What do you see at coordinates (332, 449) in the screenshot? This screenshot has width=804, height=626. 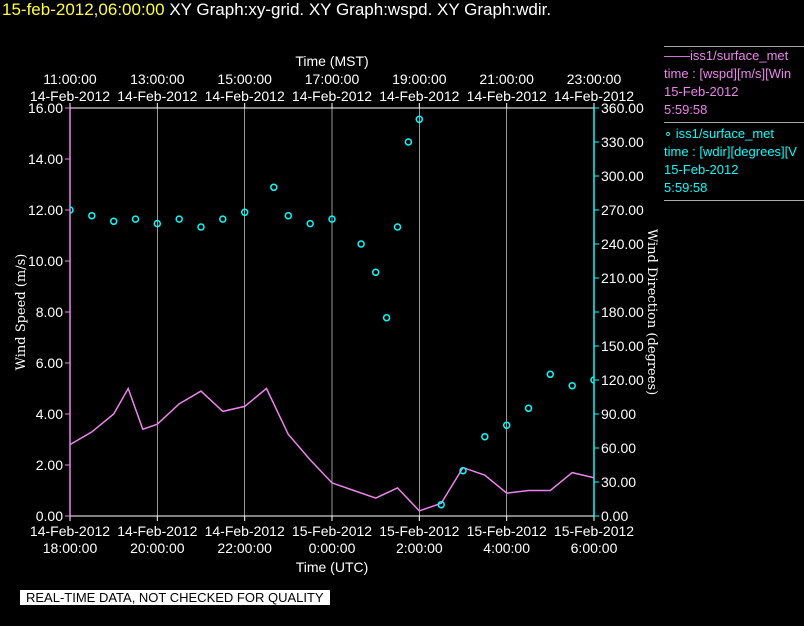 I see `wspd-line` at bounding box center [332, 449].